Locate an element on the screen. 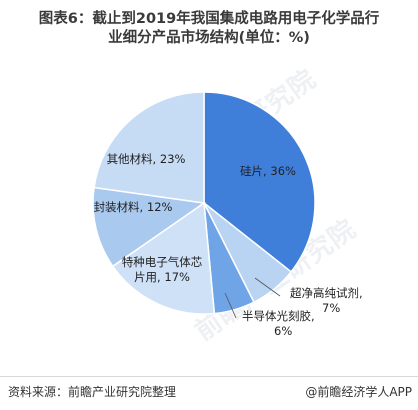  leader-lines is located at coordinates (252, 298).